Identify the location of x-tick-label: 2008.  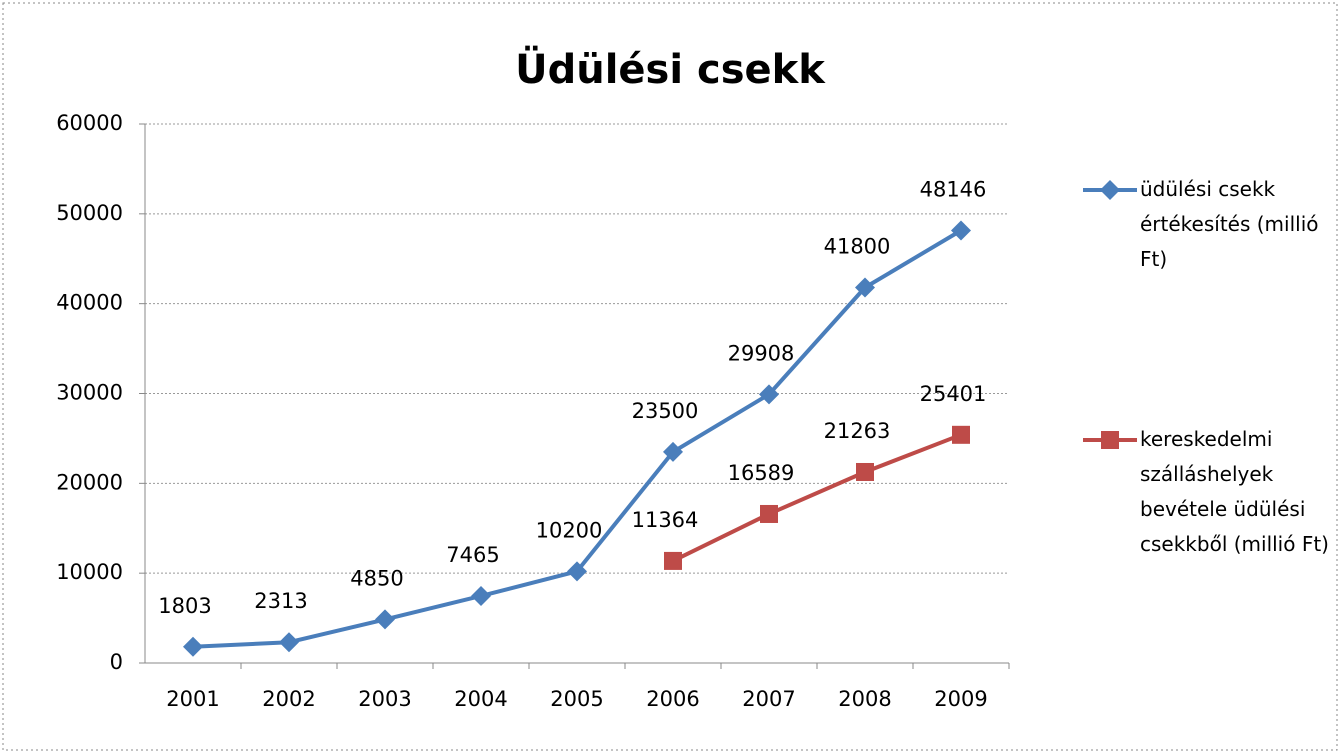
(864, 699).